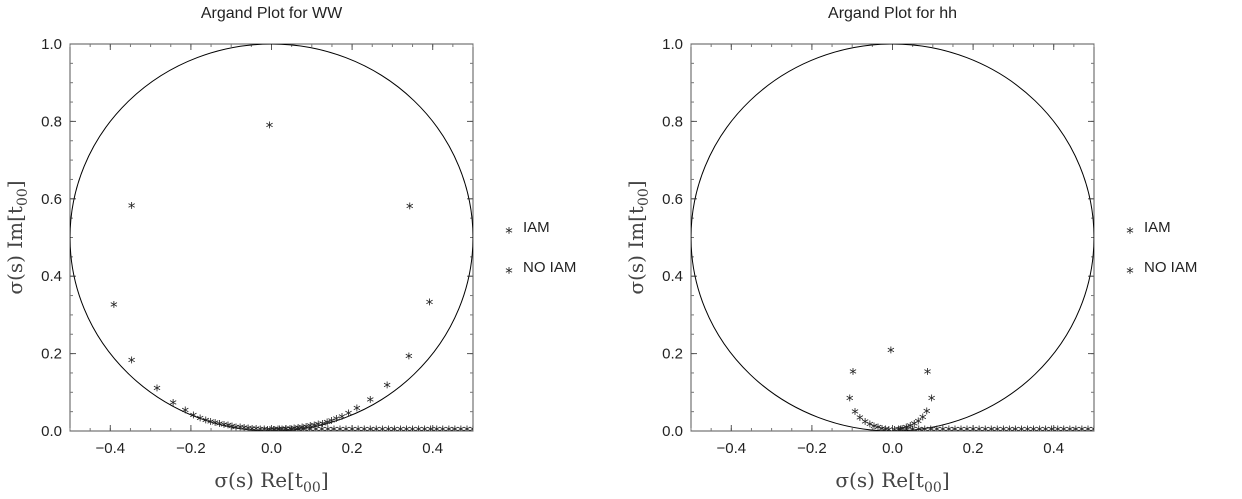 The image size is (1242, 499). I want to click on y-tick-label: 0.8, so click(672, 121).